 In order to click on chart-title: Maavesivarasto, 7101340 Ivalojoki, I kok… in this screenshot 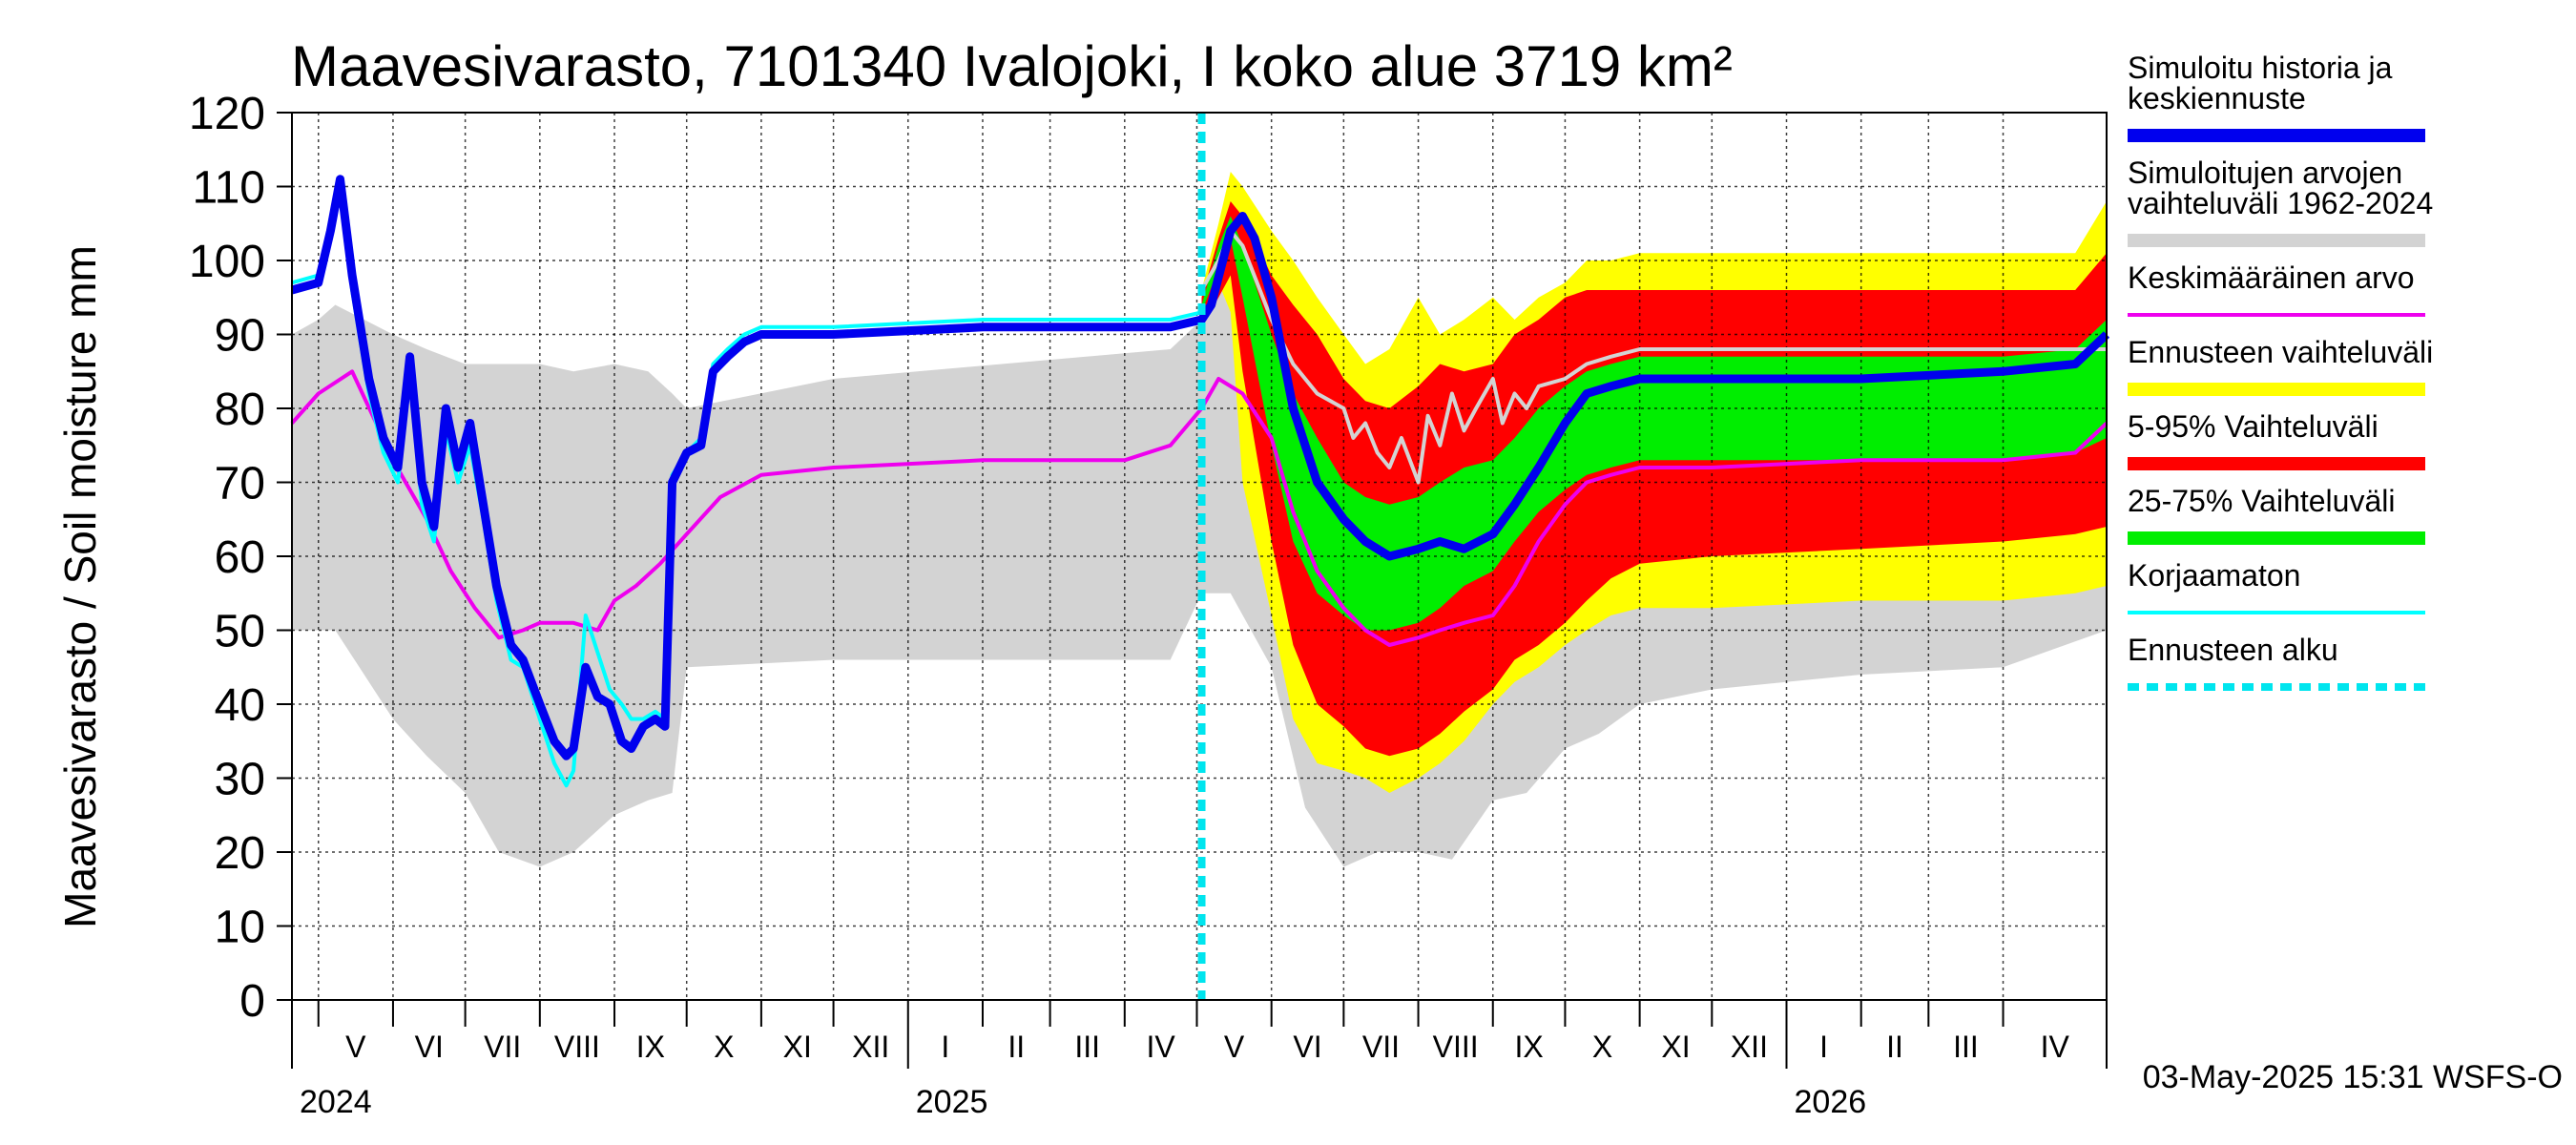, I will do `click(1012, 66)`.